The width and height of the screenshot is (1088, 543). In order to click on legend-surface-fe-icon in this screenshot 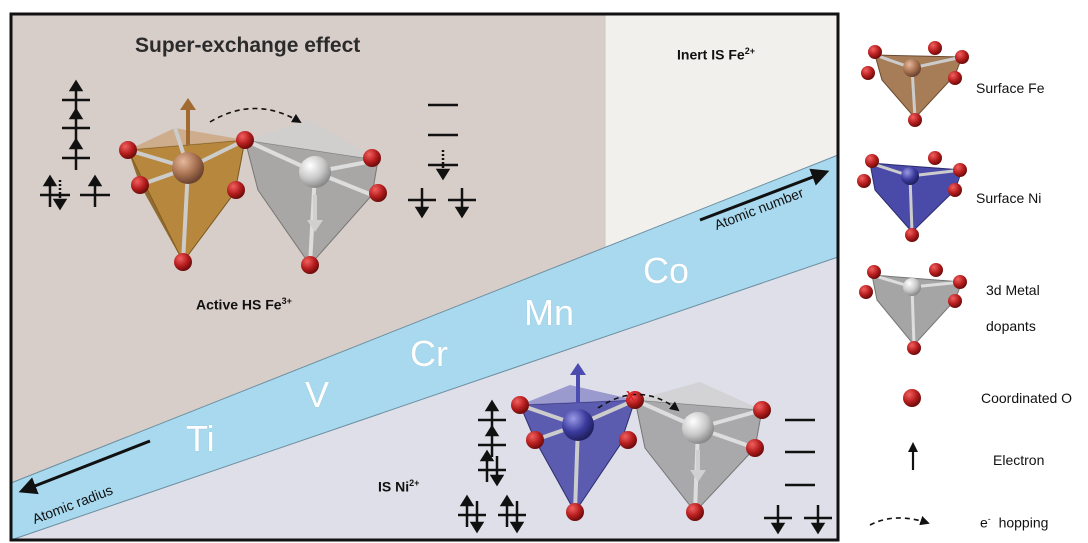, I will do `click(915, 84)`.